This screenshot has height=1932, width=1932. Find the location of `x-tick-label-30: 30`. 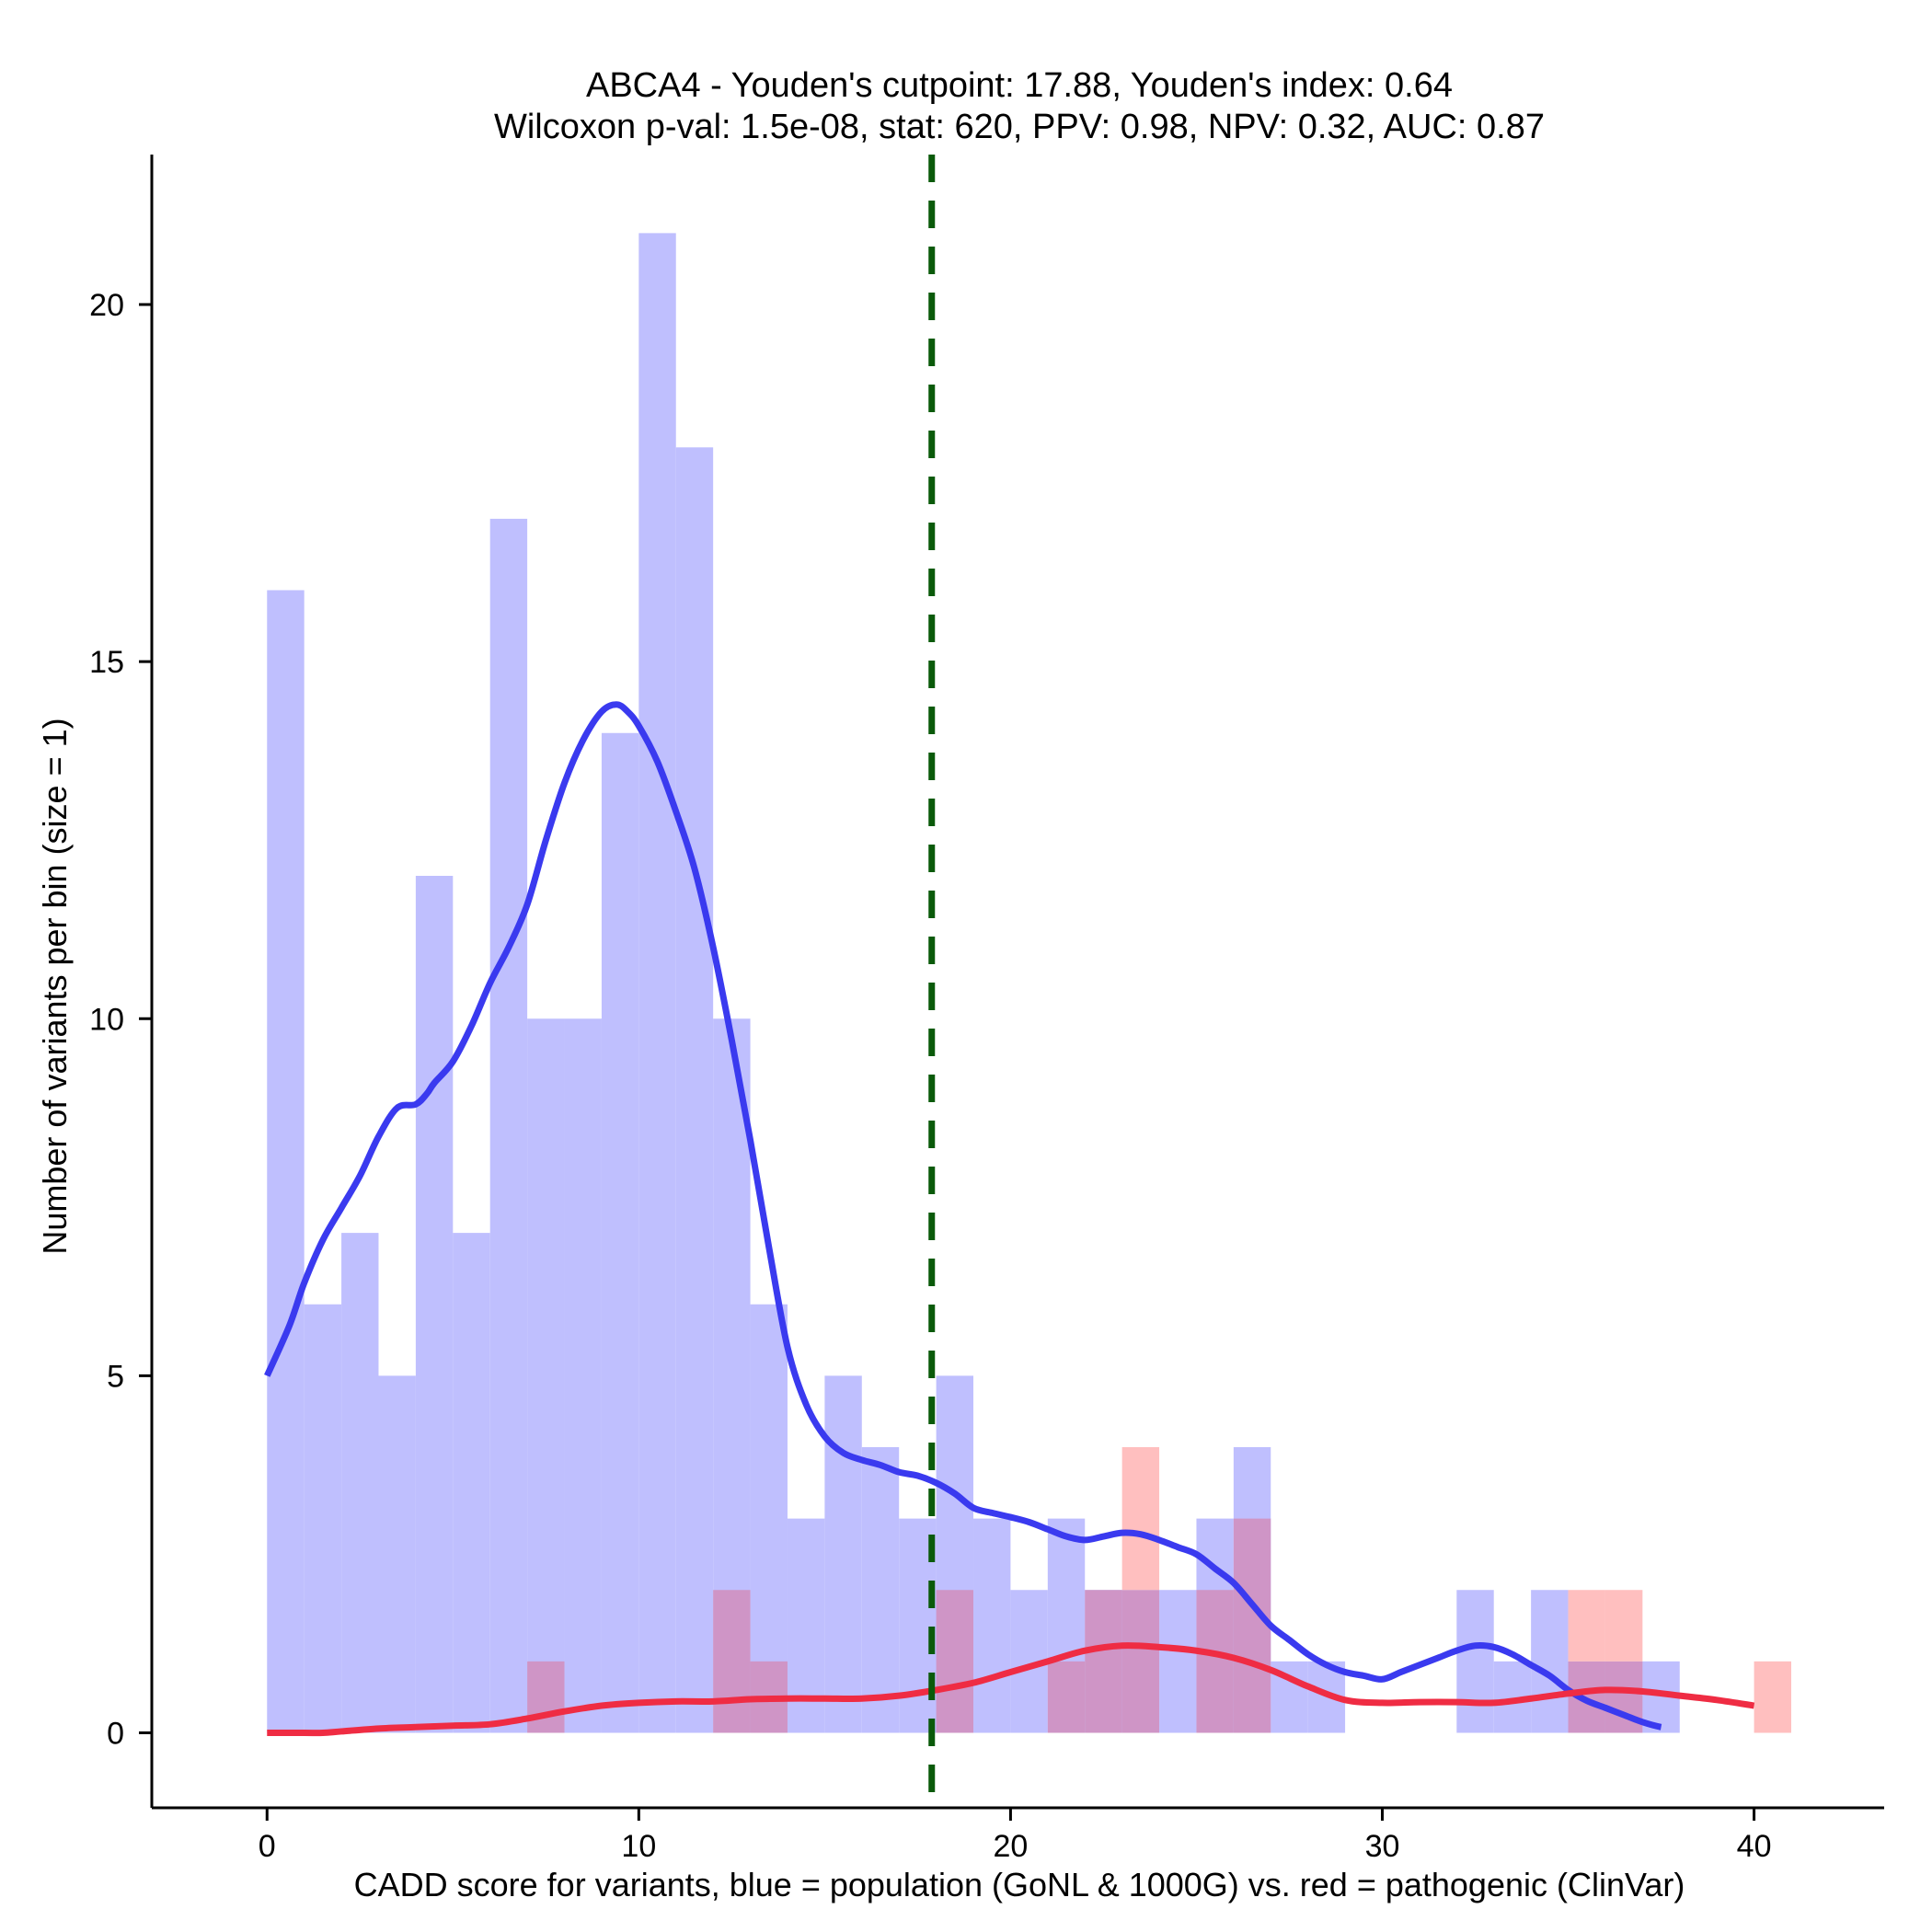

x-tick-label-30: 30 is located at coordinates (1382, 1846).